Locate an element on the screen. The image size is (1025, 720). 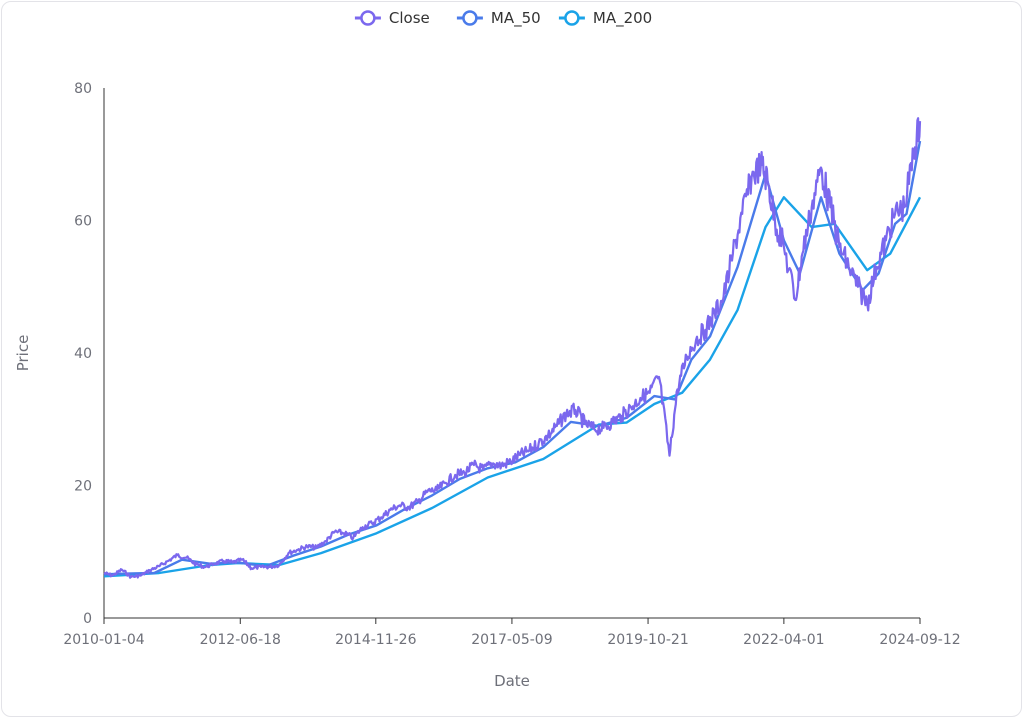
x-axis-title: Date is located at coordinates (512, 681).